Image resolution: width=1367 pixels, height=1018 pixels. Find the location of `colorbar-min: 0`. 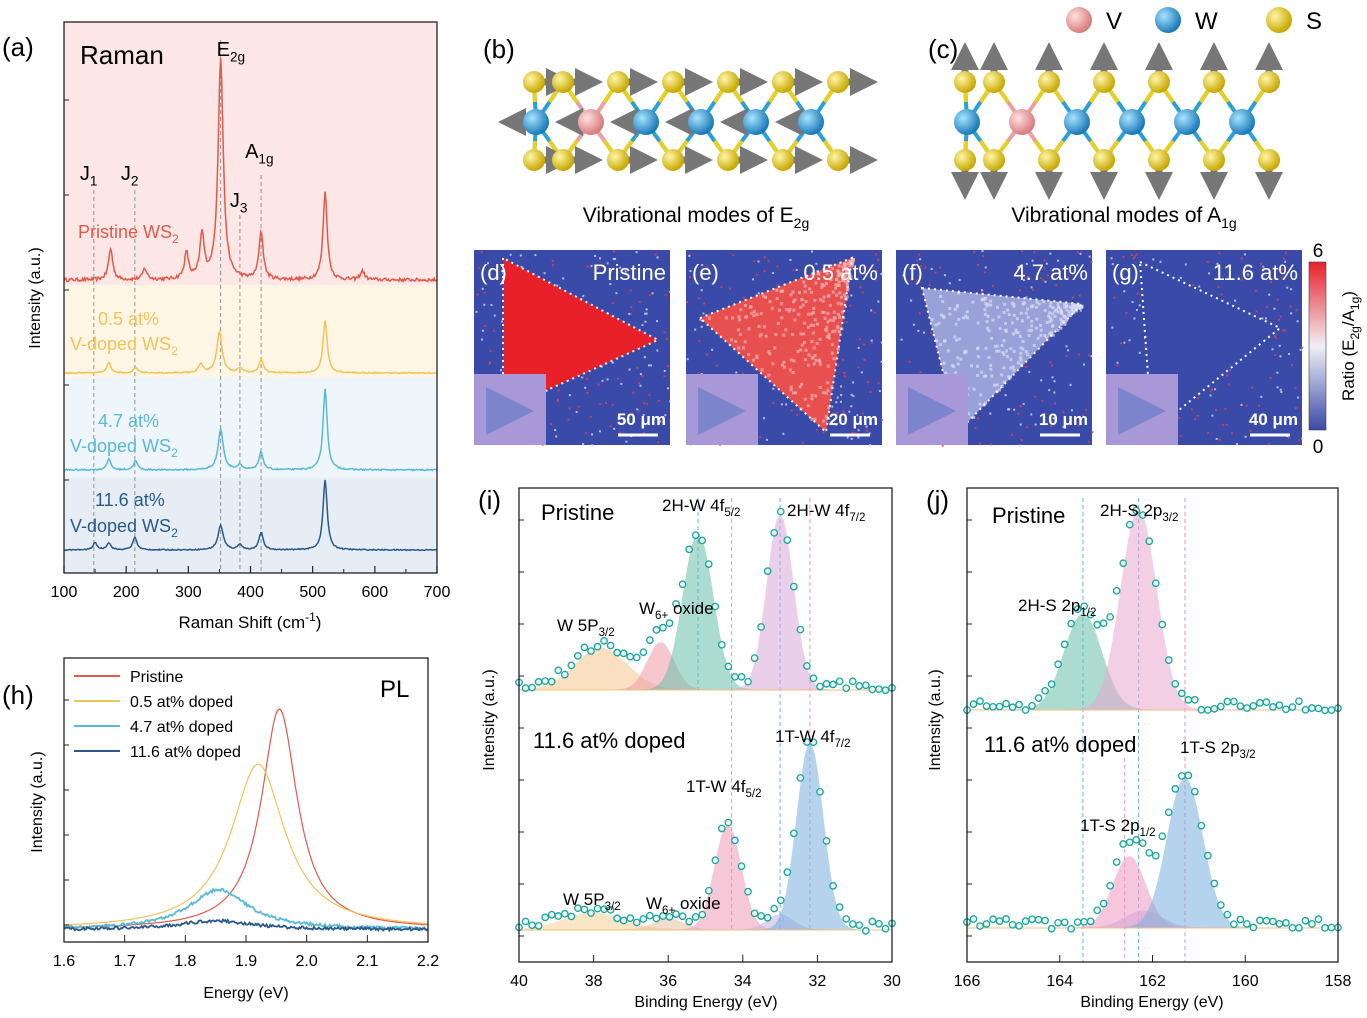

colorbar-min: 0 is located at coordinates (1318, 447).